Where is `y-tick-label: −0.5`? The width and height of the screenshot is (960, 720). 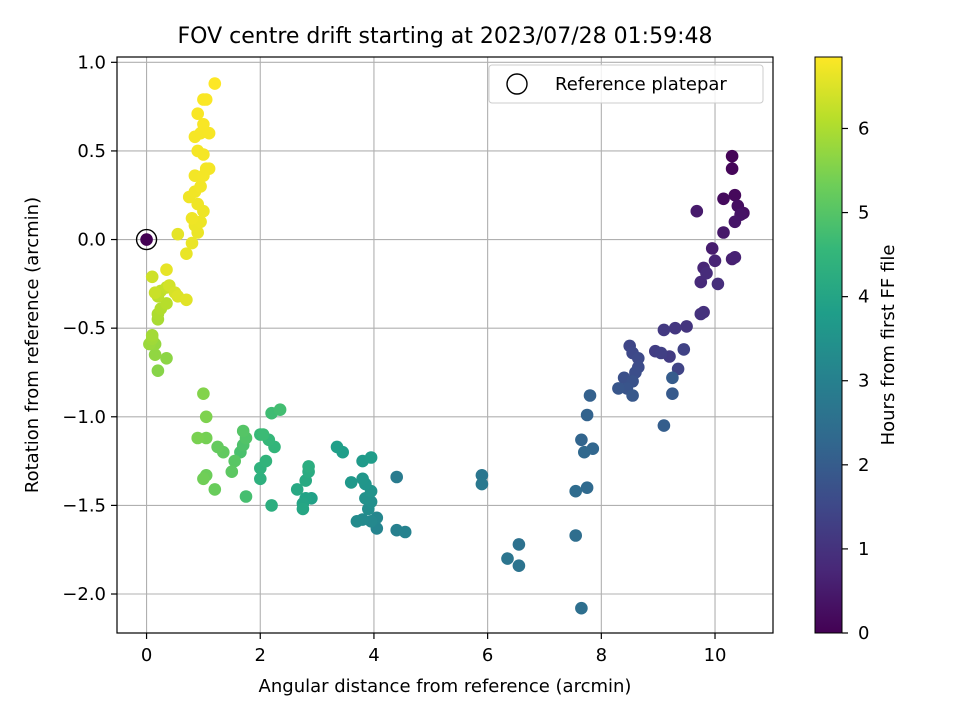
y-tick-label: −0.5 is located at coordinates (84, 328).